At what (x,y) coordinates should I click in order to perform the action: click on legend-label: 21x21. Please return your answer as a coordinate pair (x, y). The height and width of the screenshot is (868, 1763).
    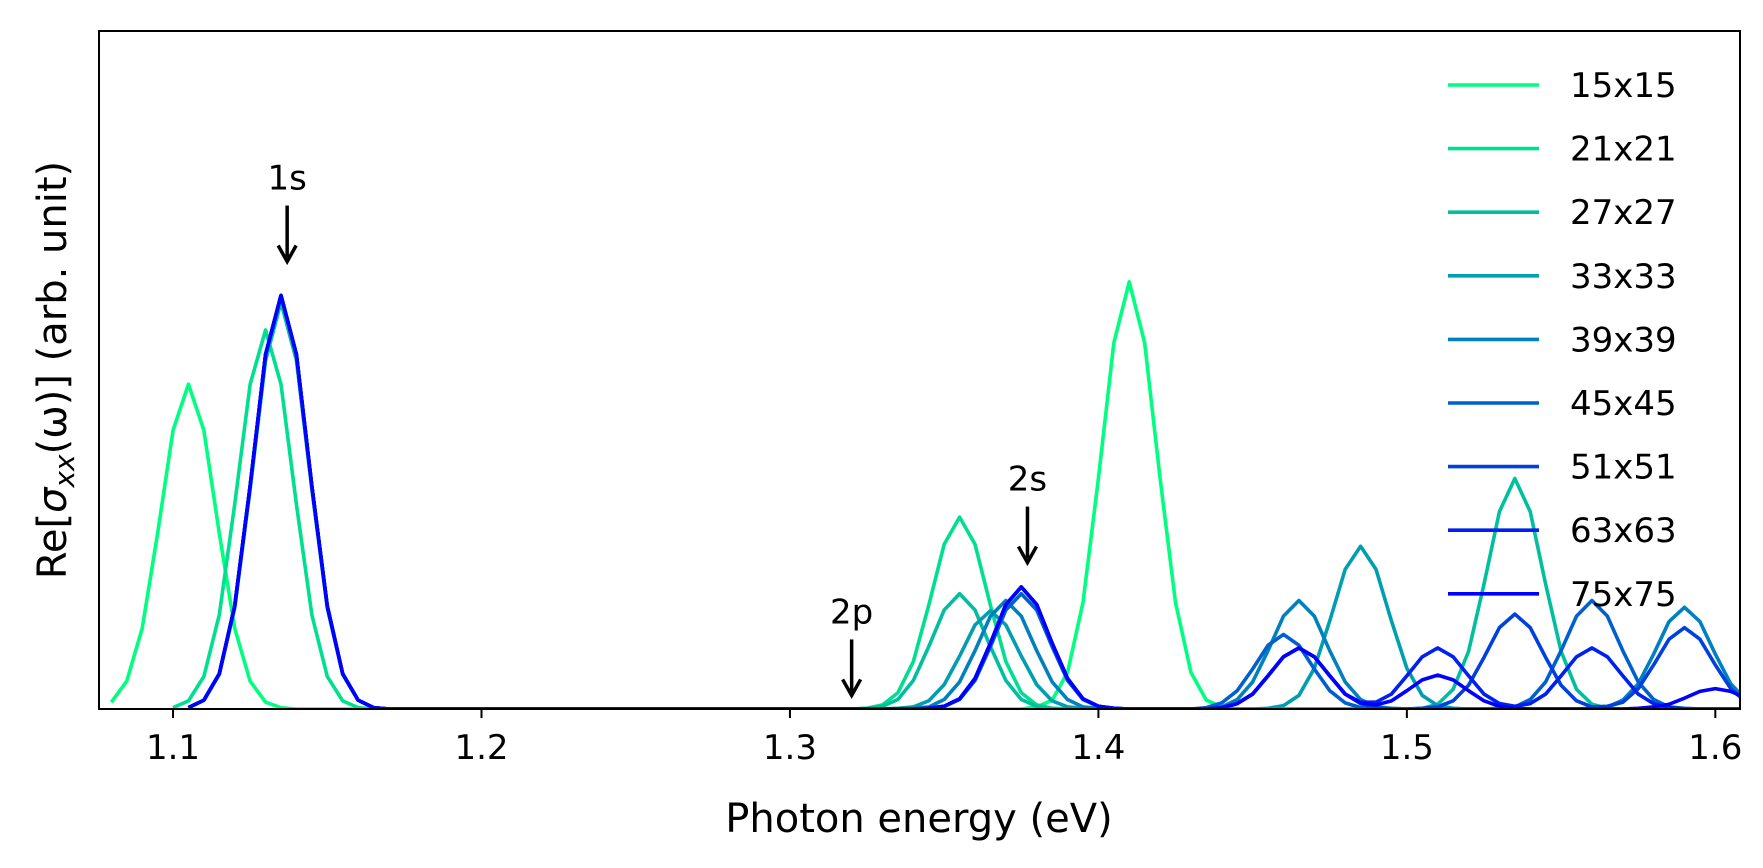
    Looking at the image, I should click on (1623, 150).